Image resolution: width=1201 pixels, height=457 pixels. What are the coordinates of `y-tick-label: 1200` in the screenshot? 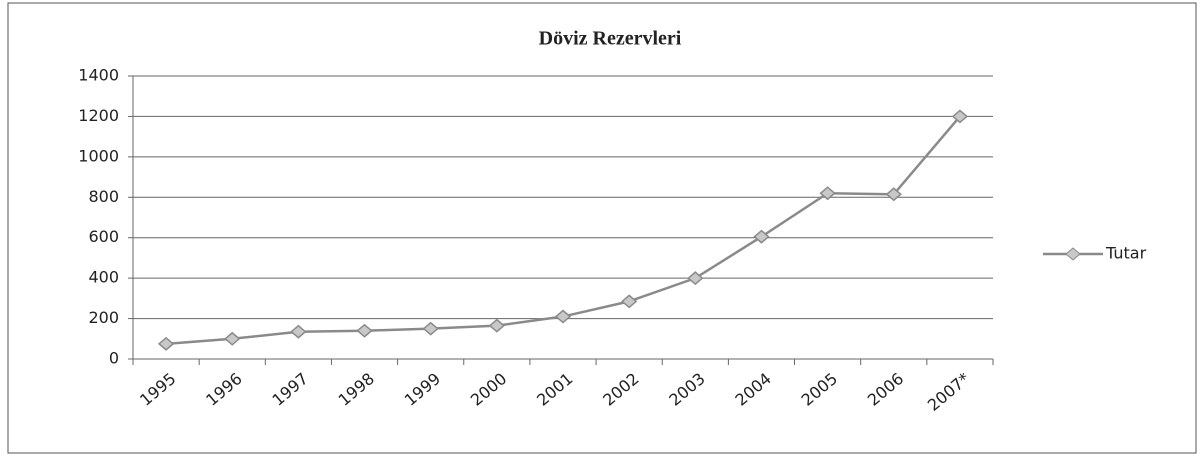 It's located at (98, 115).